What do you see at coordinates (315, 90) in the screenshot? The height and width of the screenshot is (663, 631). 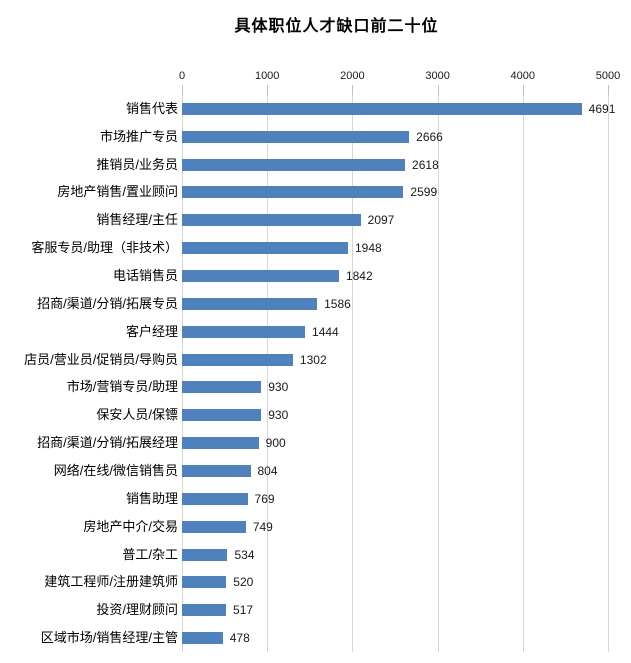 I see `x-axis-ticks` at bounding box center [315, 90].